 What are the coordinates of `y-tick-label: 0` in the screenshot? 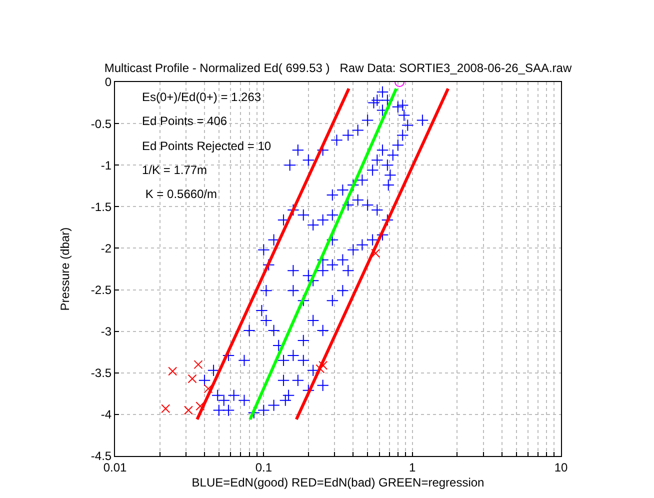 It's located at (108, 82).